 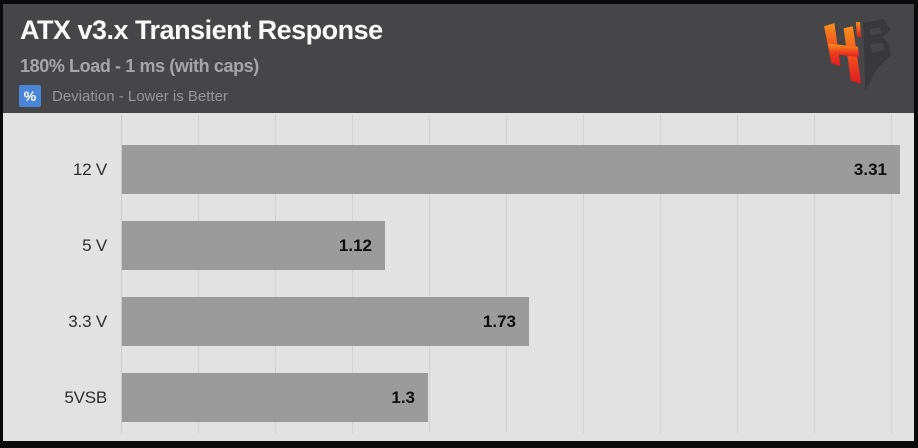 I want to click on hb-logo-icon, so click(x=857, y=55).